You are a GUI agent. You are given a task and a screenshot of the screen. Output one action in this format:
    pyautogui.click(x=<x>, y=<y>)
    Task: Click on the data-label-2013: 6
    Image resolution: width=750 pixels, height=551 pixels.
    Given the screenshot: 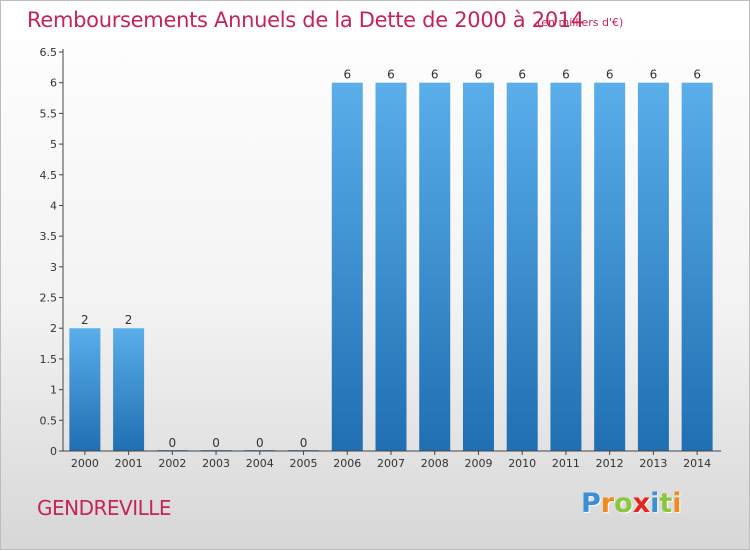 What is the action you would take?
    pyautogui.click(x=654, y=75)
    